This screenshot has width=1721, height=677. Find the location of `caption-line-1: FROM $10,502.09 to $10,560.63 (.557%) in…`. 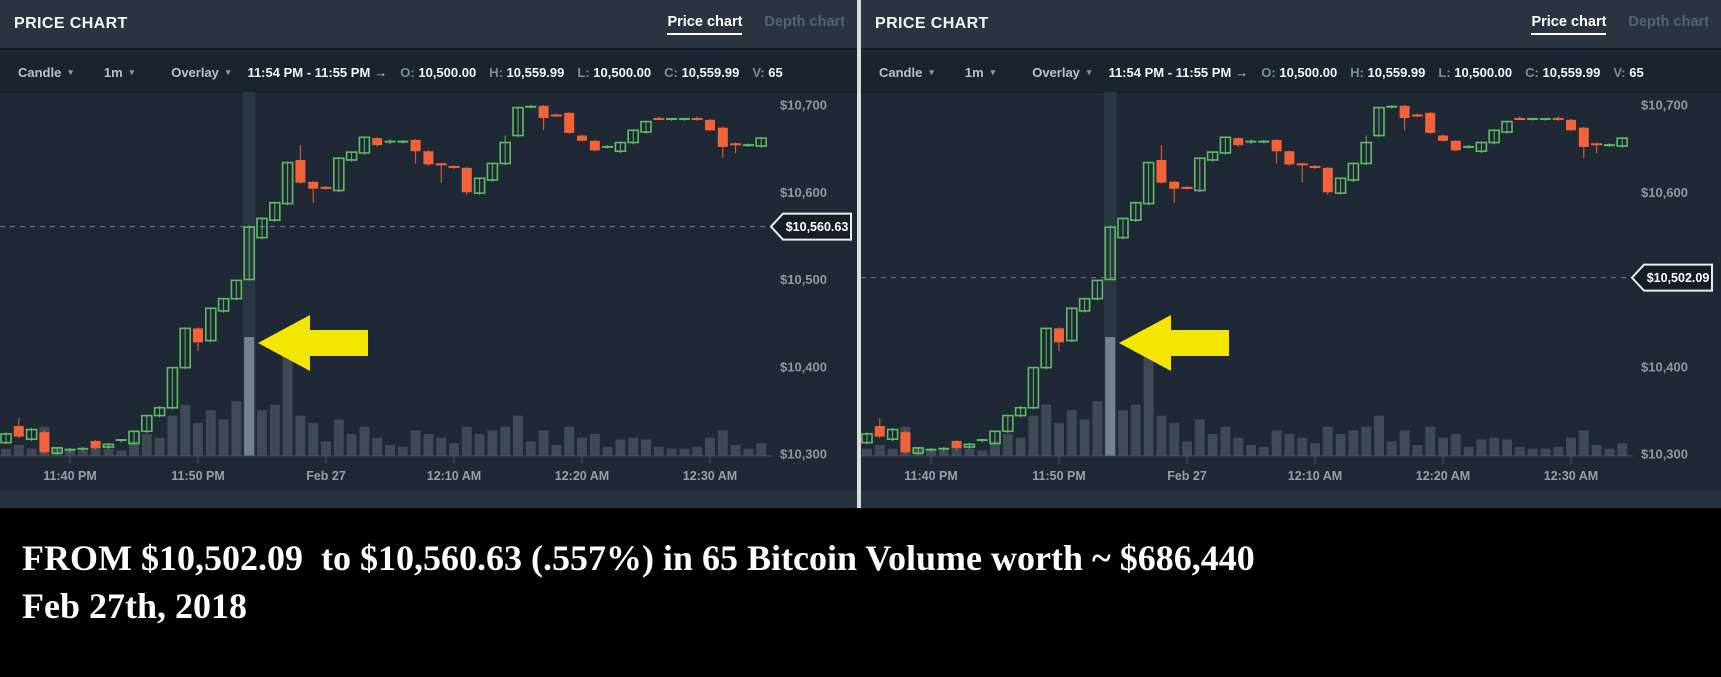

caption-line-1: FROM $10,502.09 to $10,560.63 (.557%) in… is located at coordinates (638, 558).